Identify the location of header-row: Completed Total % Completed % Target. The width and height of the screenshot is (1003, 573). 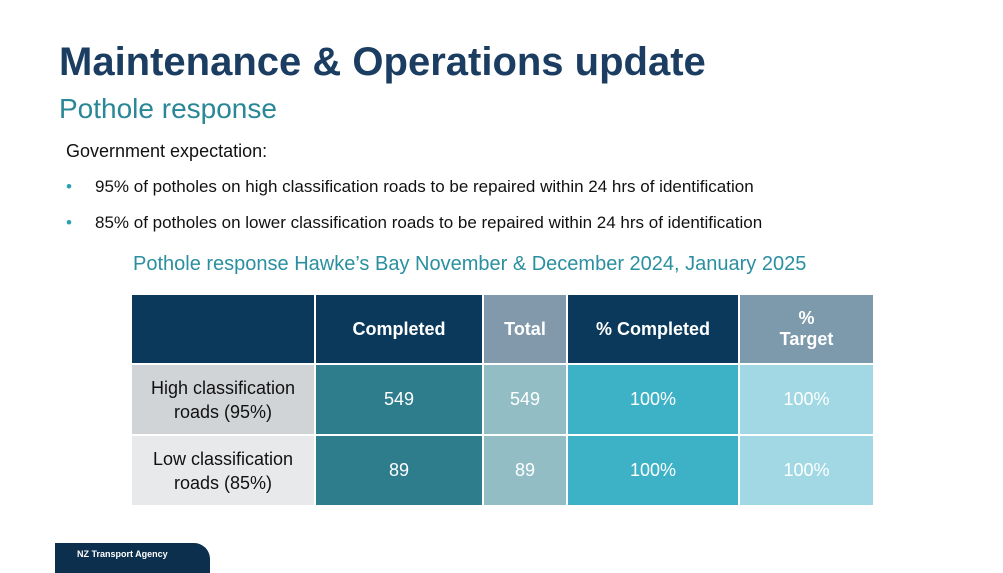
(502, 329).